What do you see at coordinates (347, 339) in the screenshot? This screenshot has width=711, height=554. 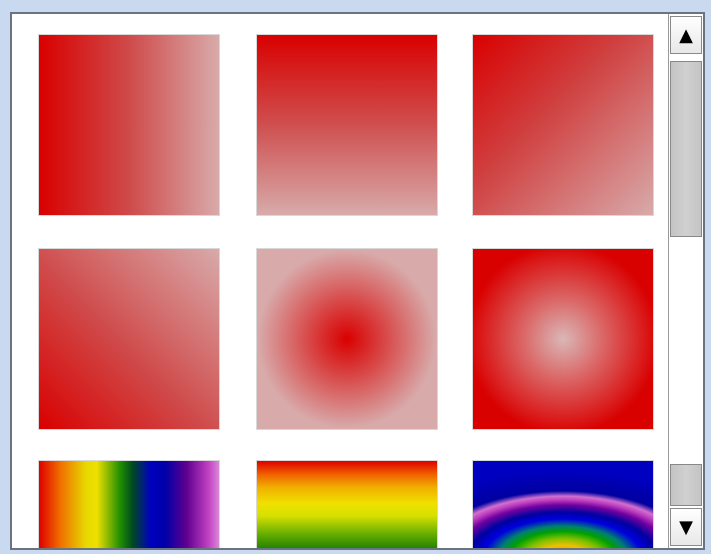 I see `gradient-swatch-radial-red-center` at bounding box center [347, 339].